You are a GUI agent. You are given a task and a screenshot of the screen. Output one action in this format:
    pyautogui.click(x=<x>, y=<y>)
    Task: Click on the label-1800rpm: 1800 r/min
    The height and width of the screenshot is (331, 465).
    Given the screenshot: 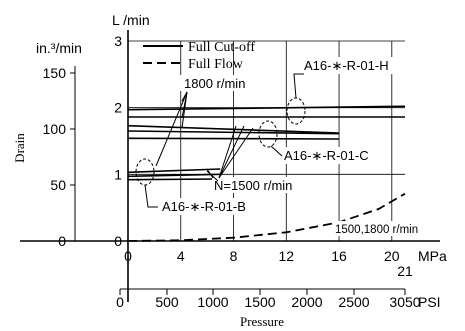 What is the action you would take?
    pyautogui.click(x=214, y=83)
    